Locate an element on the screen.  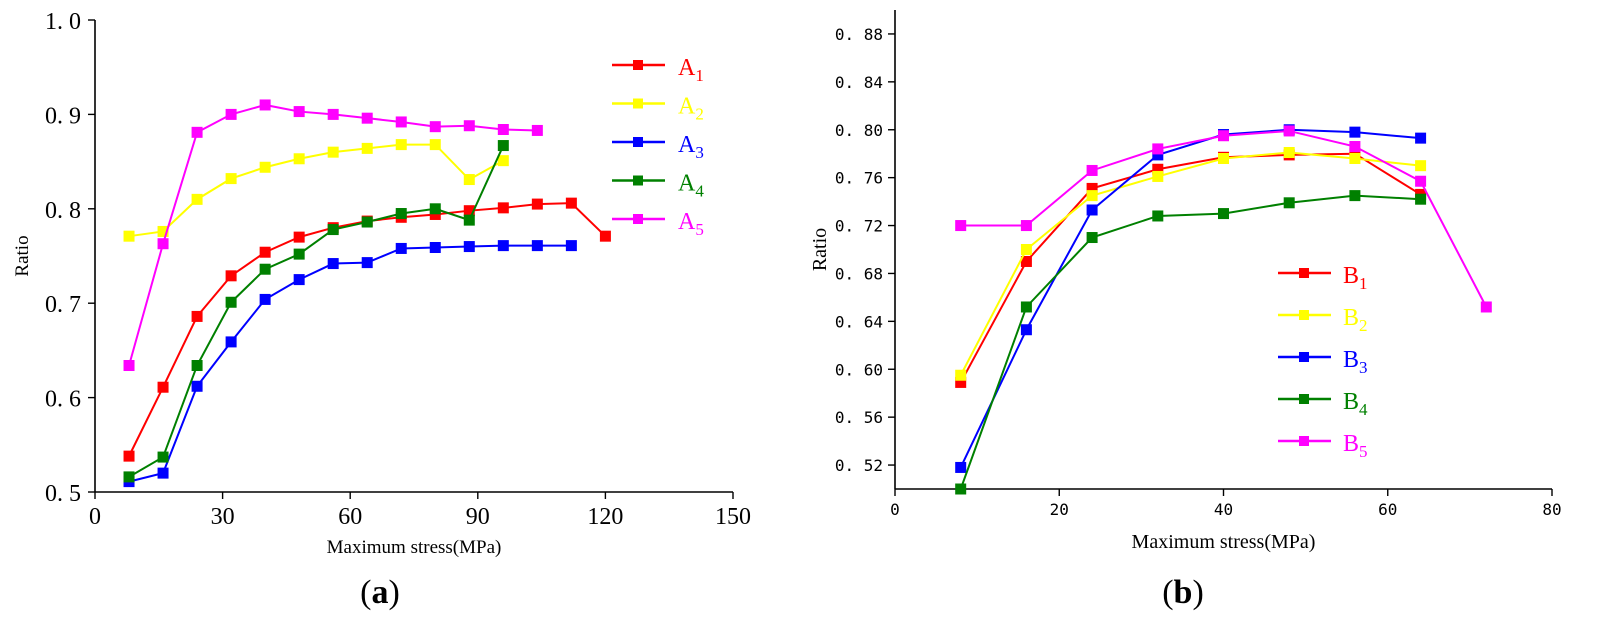
series-line-A3 is located at coordinates (350, 363).